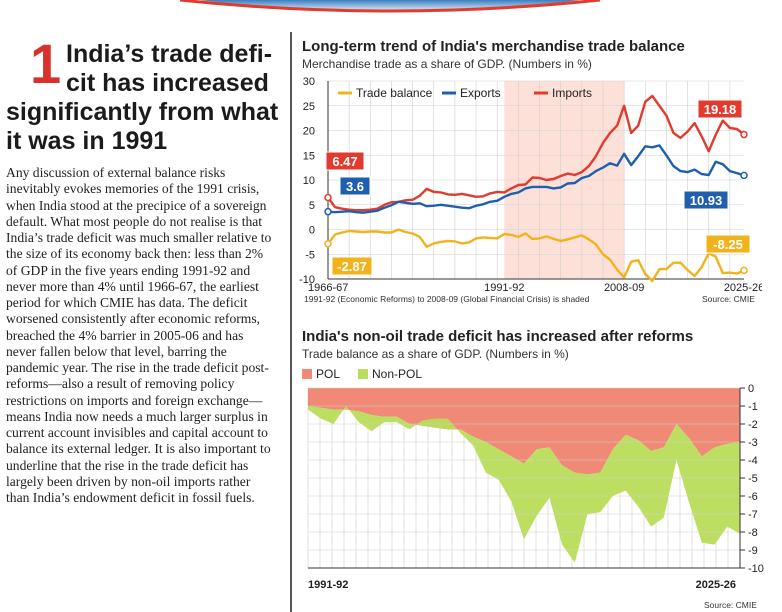 The height and width of the screenshot is (612, 782). I want to click on y-tick-label: -4, so click(753, 461).